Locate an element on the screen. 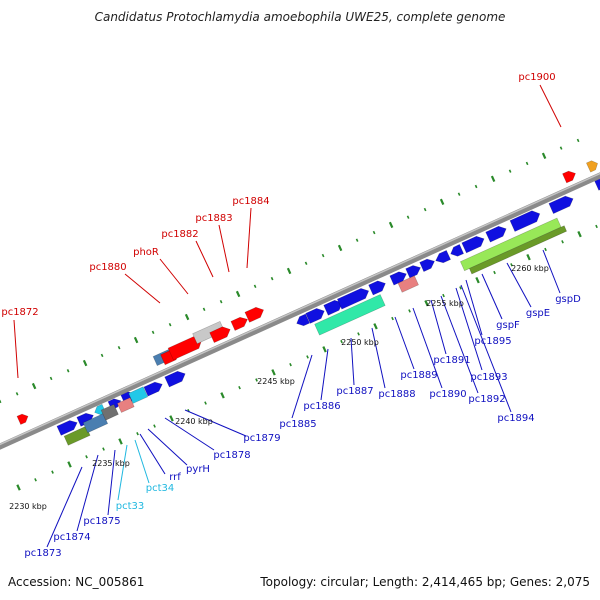 Image resolution: width=600 pixels, height=600 pixels. gene-label-pc1880: pc1880 is located at coordinates (107, 267).